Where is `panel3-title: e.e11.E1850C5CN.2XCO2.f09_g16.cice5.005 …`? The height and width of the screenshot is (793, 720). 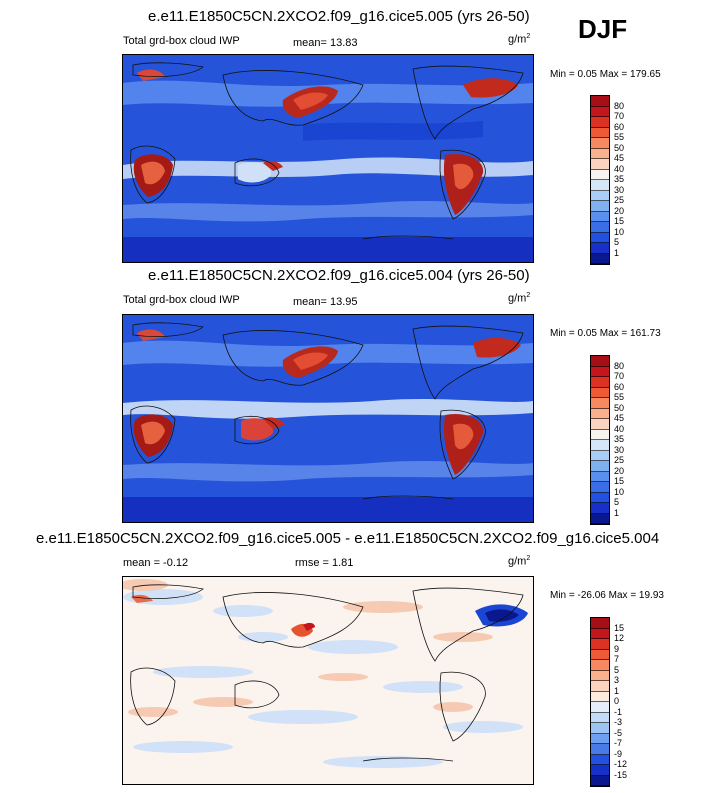 panel3-title: e.e11.E1850C5CN.2XCO2.f09_g16.cice5.005 … is located at coordinates (348, 538).